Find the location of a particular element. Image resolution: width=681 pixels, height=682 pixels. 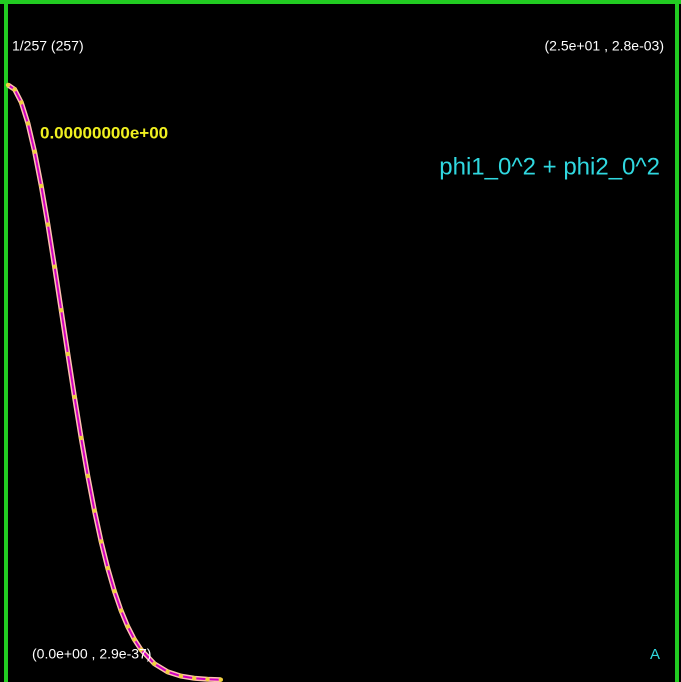

border-left is located at coordinates (6, 341).